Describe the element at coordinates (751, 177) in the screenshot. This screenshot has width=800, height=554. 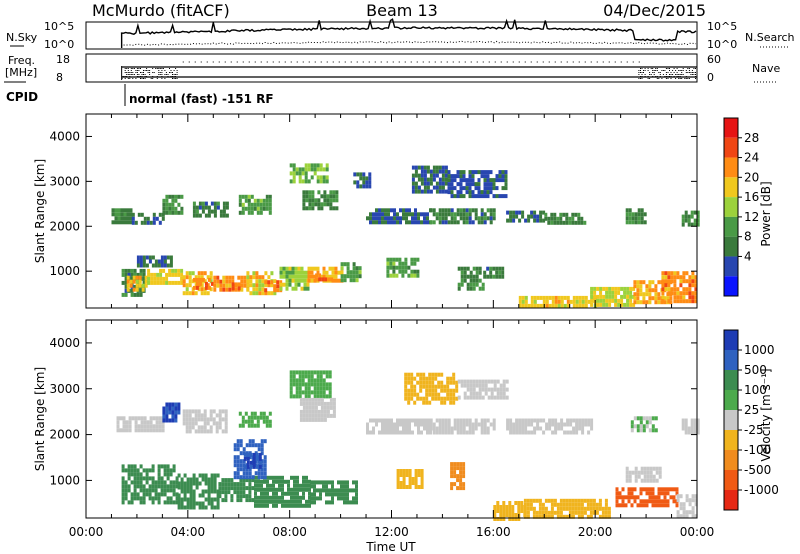
I see `power-colorbar-tick-label: 20` at that location.